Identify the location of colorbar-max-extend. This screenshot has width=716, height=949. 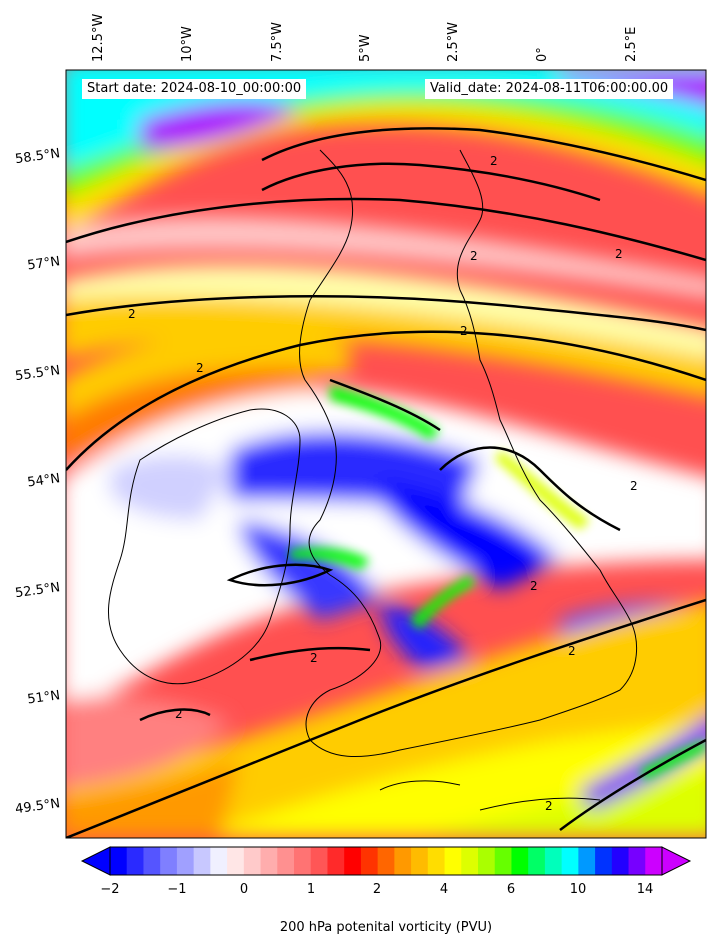
(676, 861).